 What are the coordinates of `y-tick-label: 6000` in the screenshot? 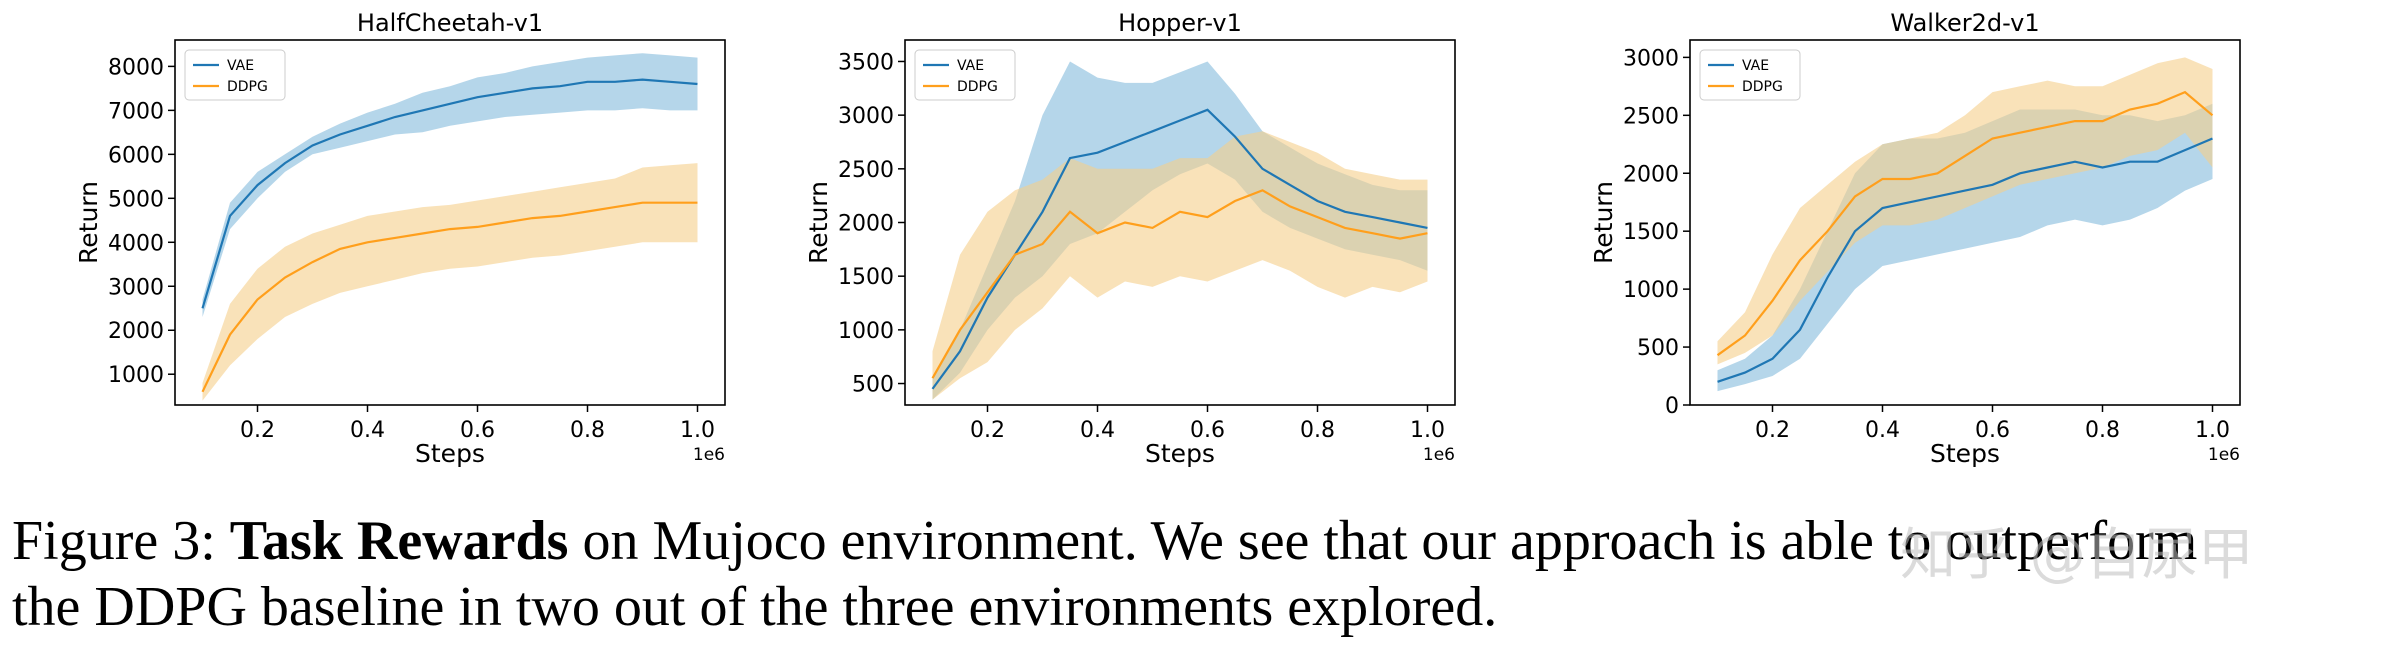 It's located at (136, 155).